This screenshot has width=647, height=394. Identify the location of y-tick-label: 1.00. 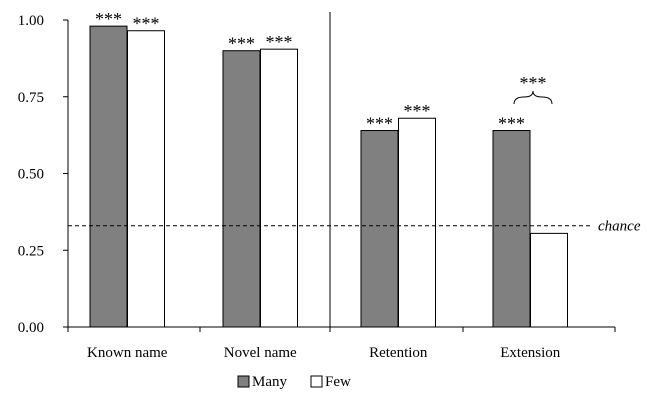
(31, 21).